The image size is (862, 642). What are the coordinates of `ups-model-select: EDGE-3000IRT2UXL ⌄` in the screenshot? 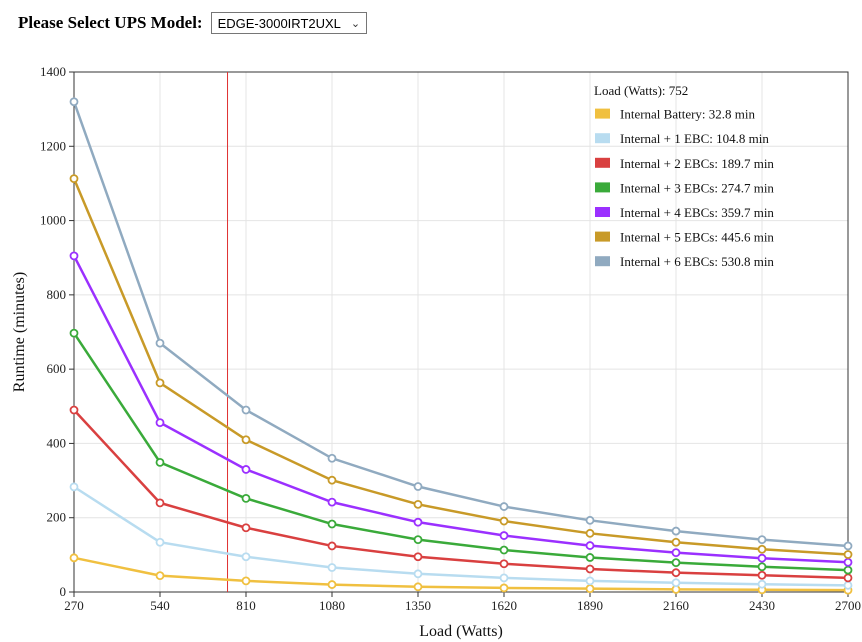 It's located at (289, 23).